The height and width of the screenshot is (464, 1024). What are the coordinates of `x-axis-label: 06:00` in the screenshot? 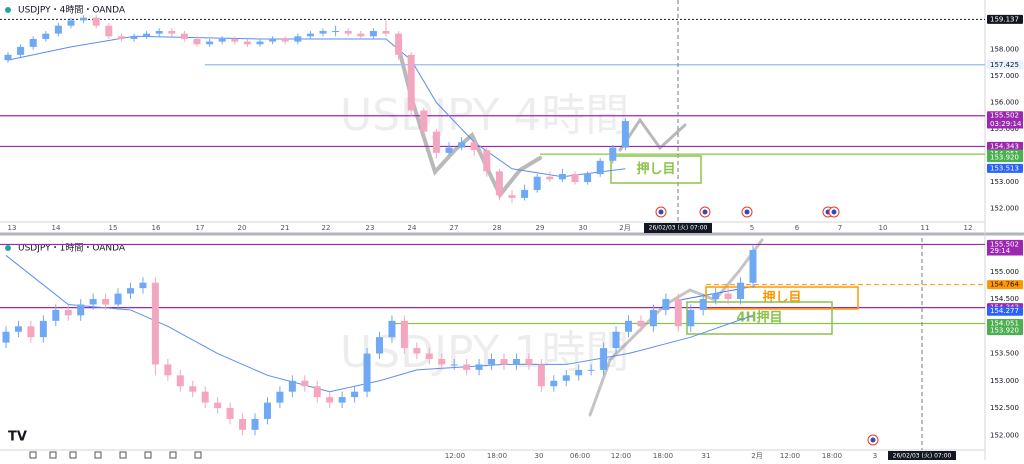 It's located at (580, 456).